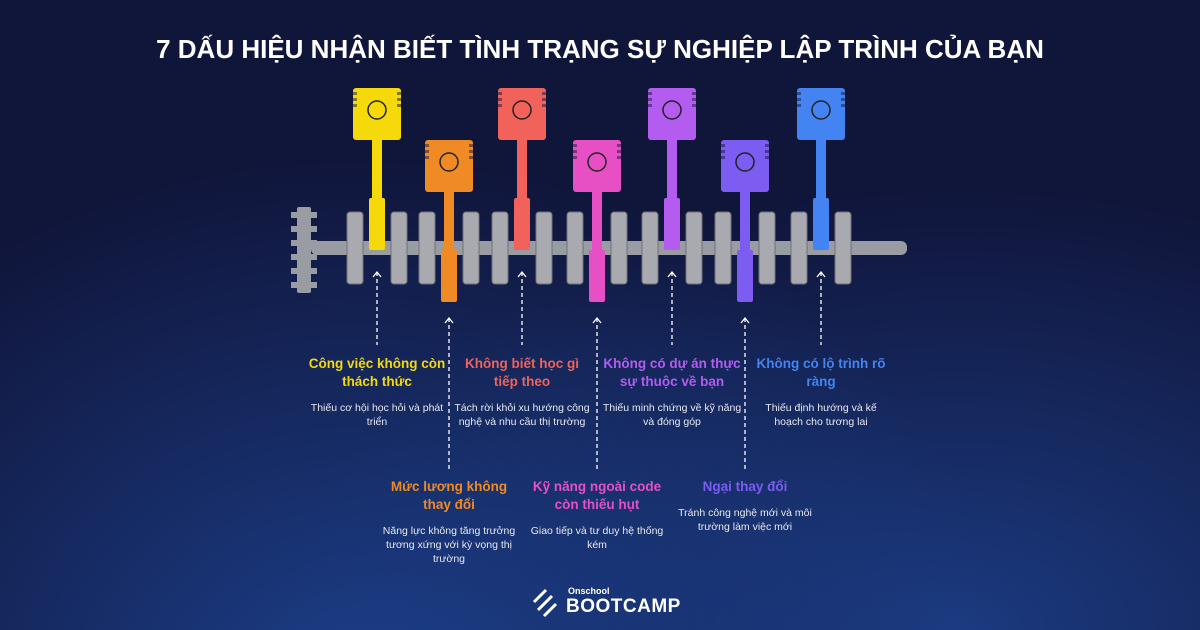 This screenshot has height=630, width=1200. What do you see at coordinates (597, 495) in the screenshot?
I see `sign-label: Kỹ năng ngoài code còn thiếu hụt` at bounding box center [597, 495].